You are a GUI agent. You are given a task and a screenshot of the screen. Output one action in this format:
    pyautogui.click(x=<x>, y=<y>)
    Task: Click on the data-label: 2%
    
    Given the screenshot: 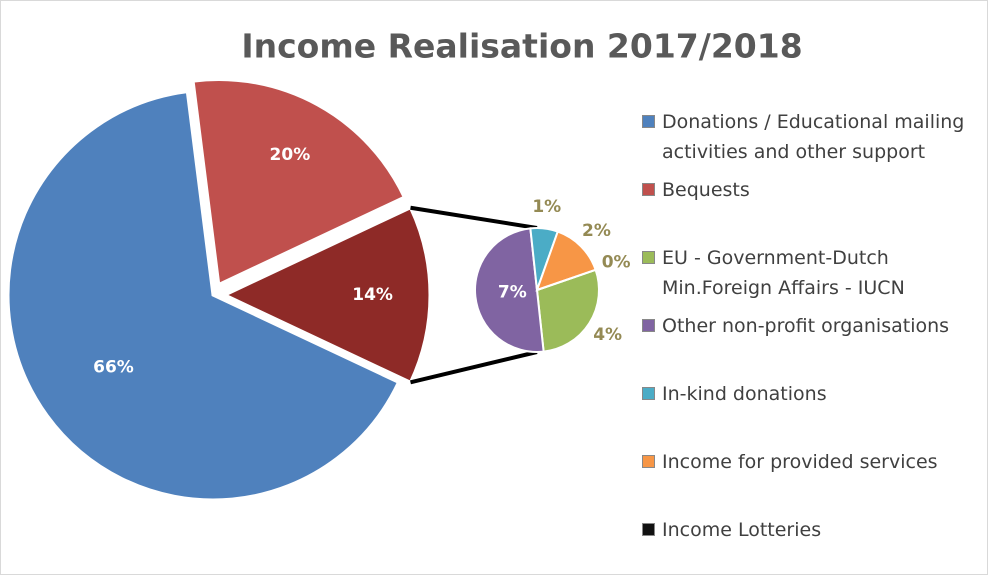 What is the action you would take?
    pyautogui.click(x=596, y=231)
    